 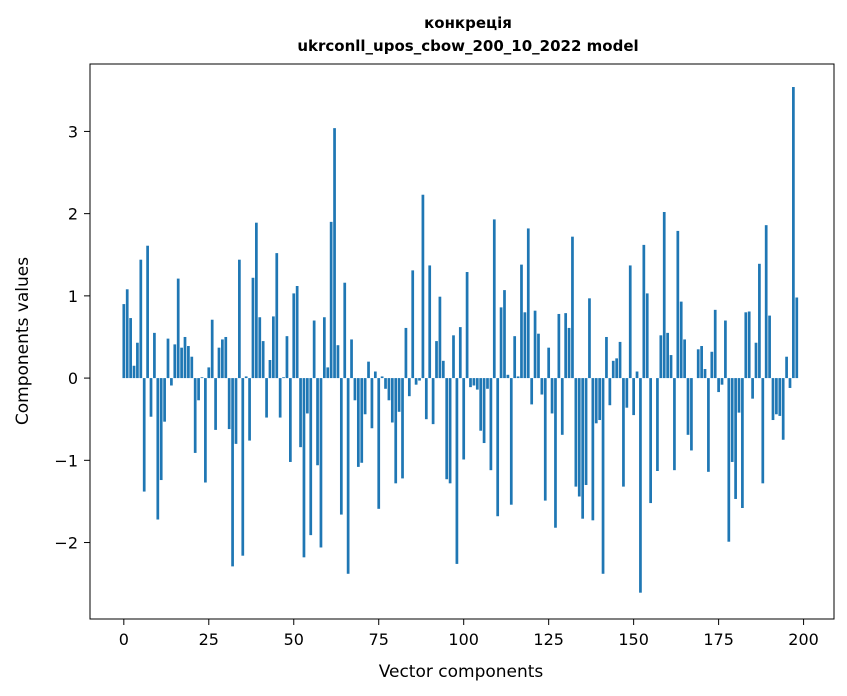 I want to click on y-tick-label: 2, so click(x=73, y=214).